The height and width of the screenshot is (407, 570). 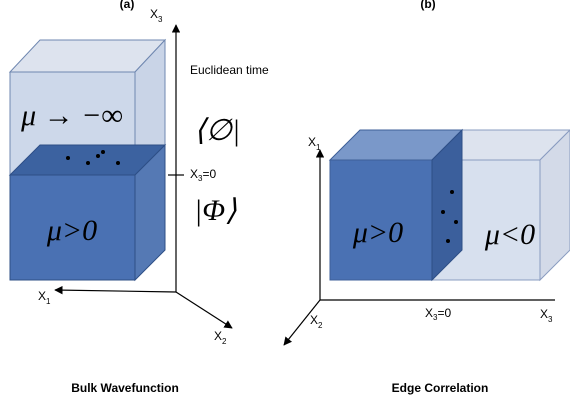 I want to click on panel-label: (b), so click(x=427, y=5).